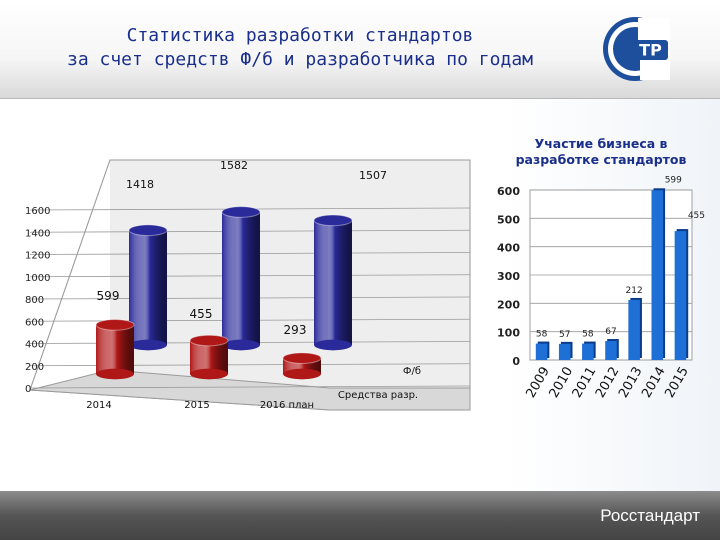  I want to click on chart-right-ytick: 300, so click(508, 276).